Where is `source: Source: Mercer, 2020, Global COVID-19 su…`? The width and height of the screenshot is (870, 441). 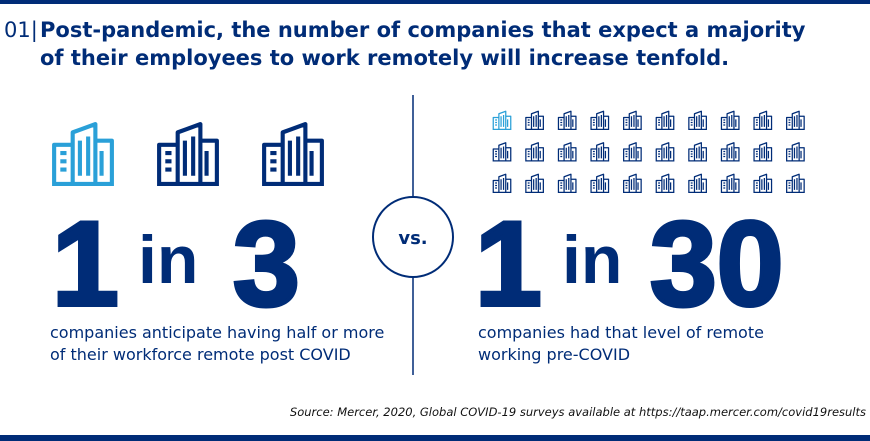
source: Source: Mercer, 2020, Global COVID-19 su… is located at coordinates (578, 412).